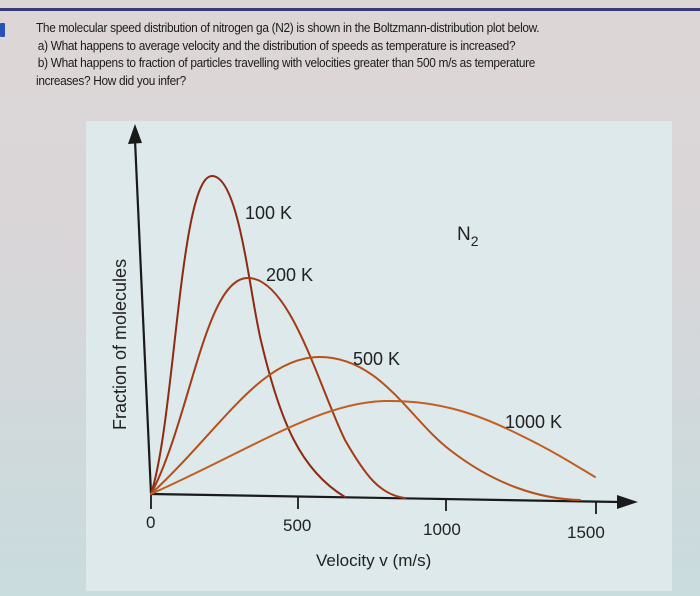 Image resolution: width=700 pixels, height=596 pixels. What do you see at coordinates (2, 30) in the screenshot?
I see `selection-marker` at bounding box center [2, 30].